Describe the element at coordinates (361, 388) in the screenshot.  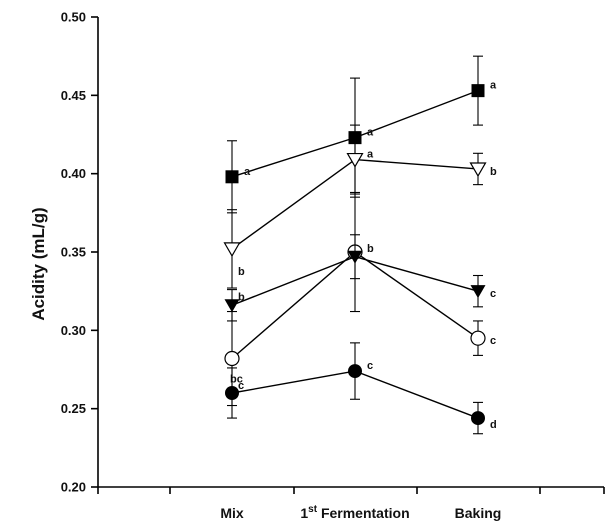
I see `series-4: c c d` at that location.